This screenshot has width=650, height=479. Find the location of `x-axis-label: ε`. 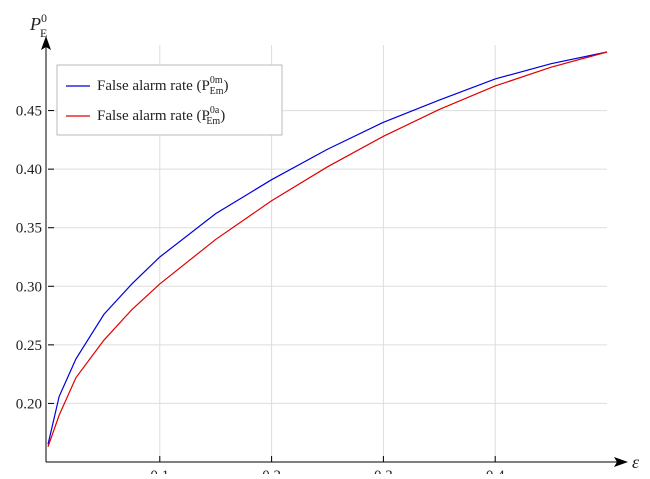

x-axis-label: ε is located at coordinates (636, 462).